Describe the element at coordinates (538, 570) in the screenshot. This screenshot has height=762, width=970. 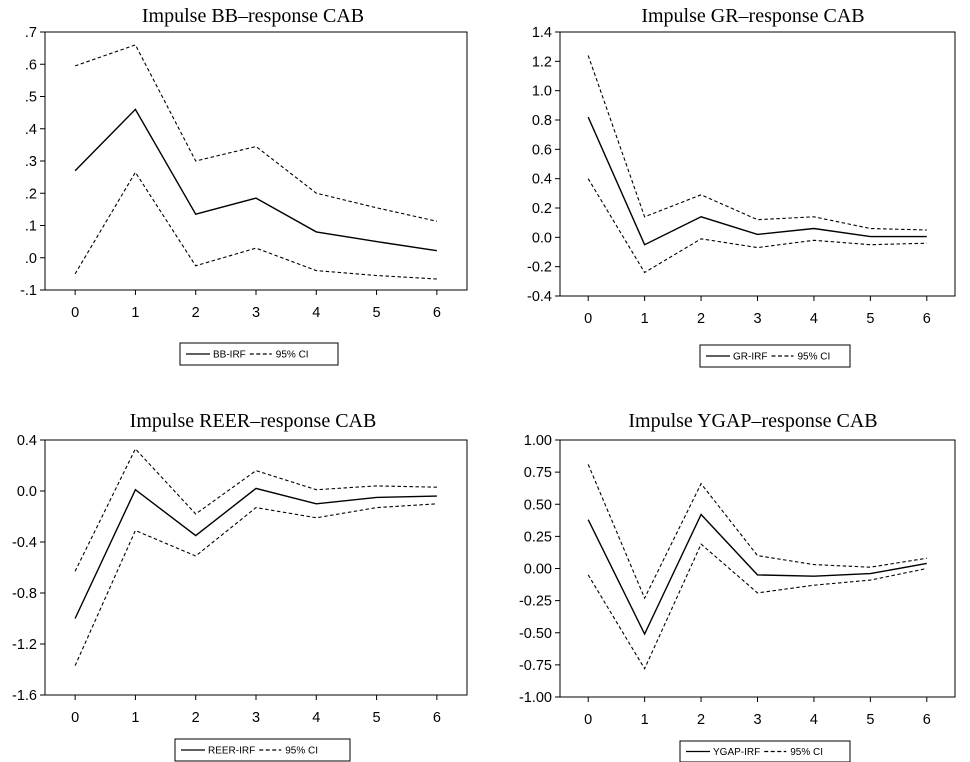
I see `y-tick-label: 0.00` at that location.